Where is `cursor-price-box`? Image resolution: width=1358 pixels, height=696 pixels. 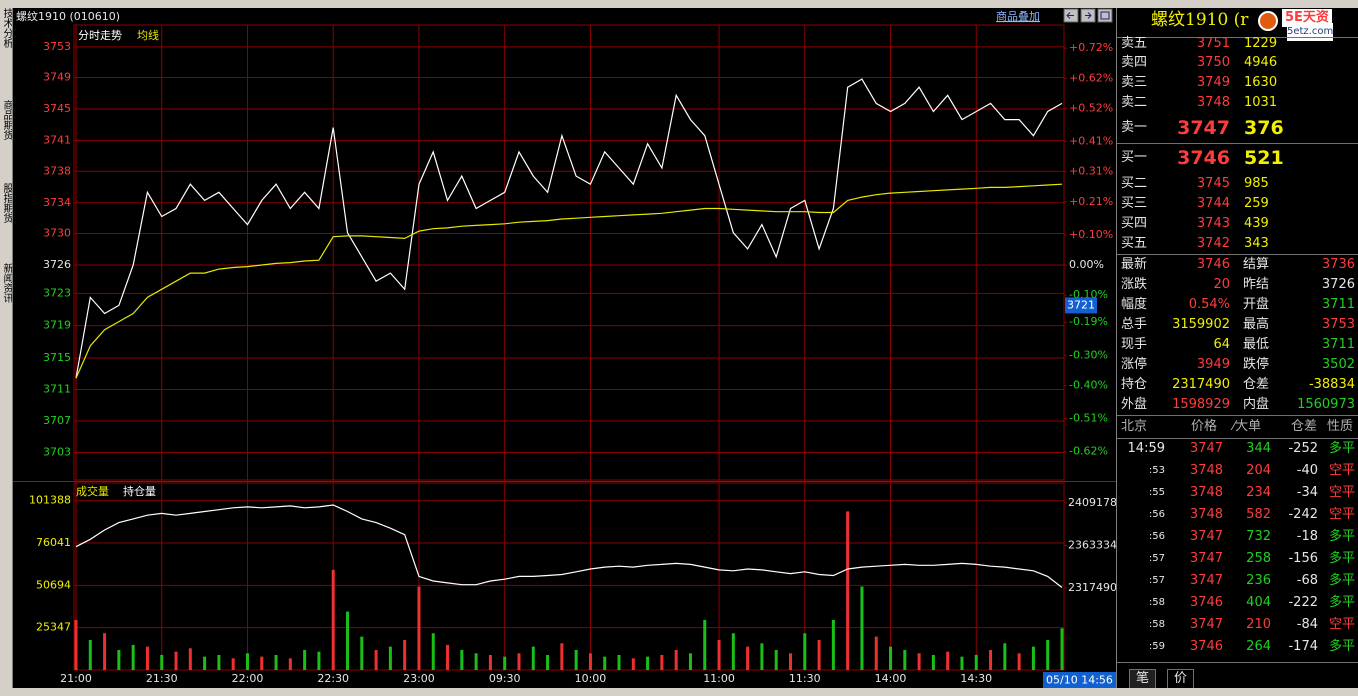 cursor-price-box is located at coordinates (1081, 305).